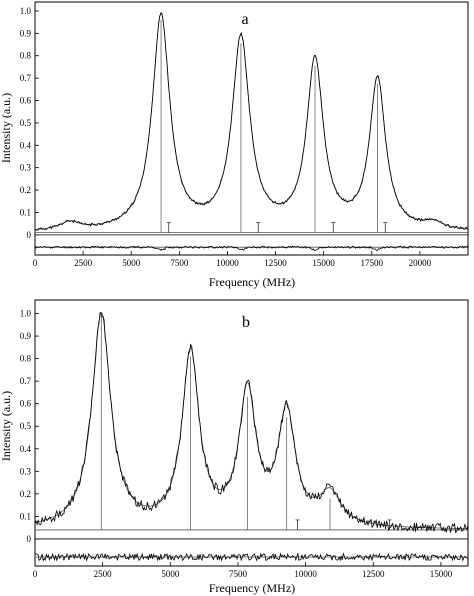 The width and height of the screenshot is (474, 596). Describe the element at coordinates (26, 78) in the screenshot. I see `a-y-tick-label: 0.7` at that location.